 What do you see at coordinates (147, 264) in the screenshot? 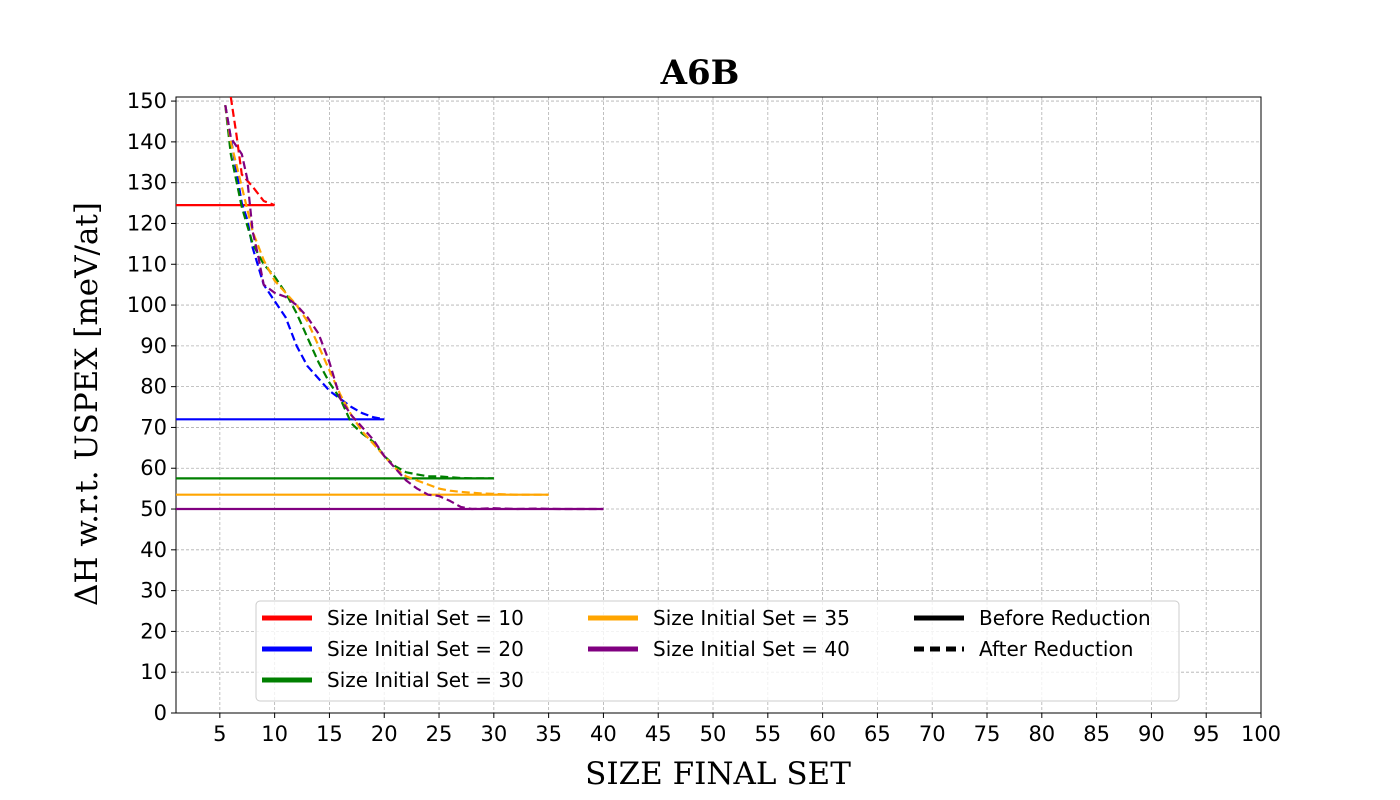
I see `y-tick-label: 110` at bounding box center [147, 264].